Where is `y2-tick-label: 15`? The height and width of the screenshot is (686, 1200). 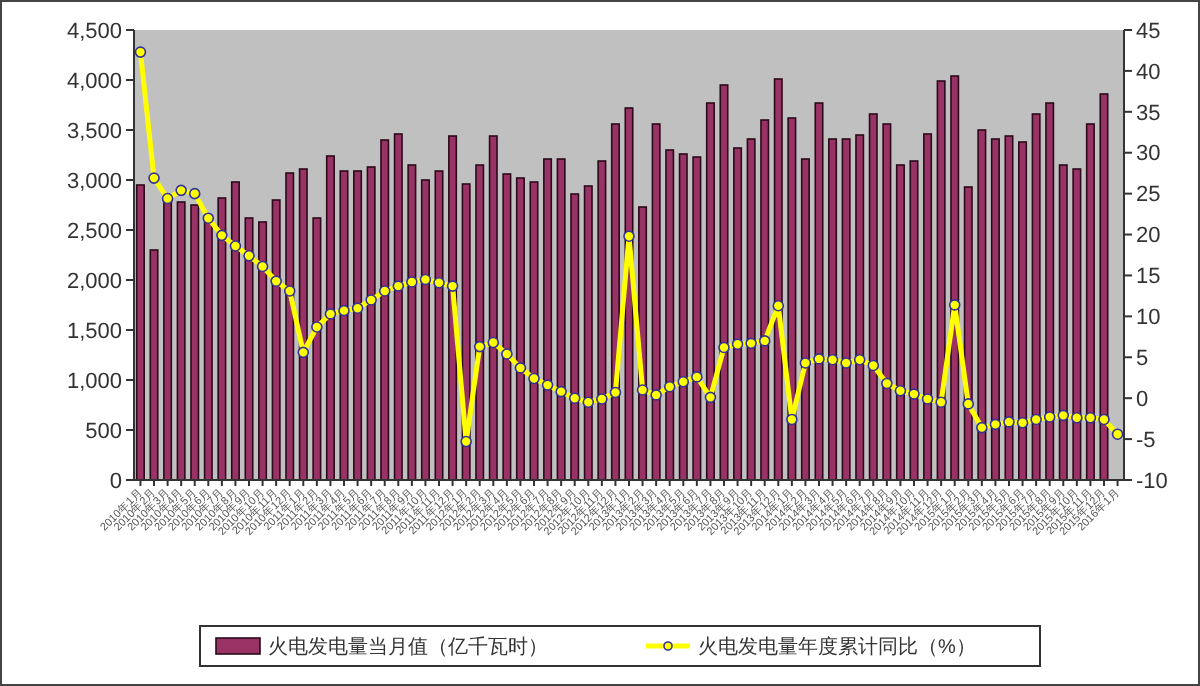 y2-tick-label: 15 is located at coordinates (1148, 277).